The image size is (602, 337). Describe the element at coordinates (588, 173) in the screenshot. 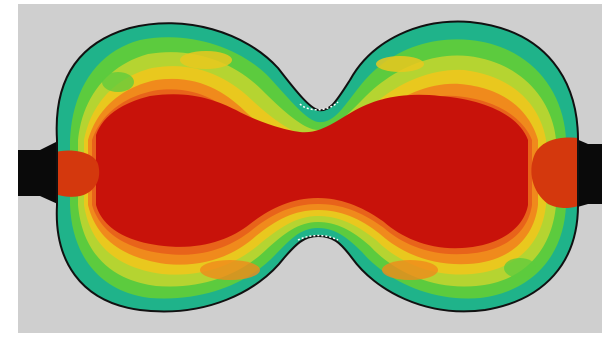

I see `right-fixture` at that location.